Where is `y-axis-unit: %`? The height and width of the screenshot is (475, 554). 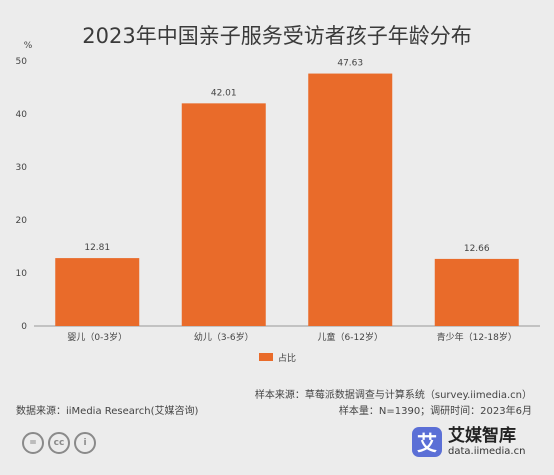
y-axis-unit: % is located at coordinates (28, 46).